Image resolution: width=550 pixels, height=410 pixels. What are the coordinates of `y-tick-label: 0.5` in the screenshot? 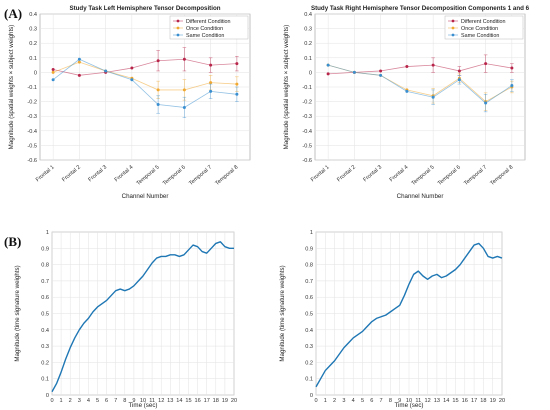 It's located at (309, 315).